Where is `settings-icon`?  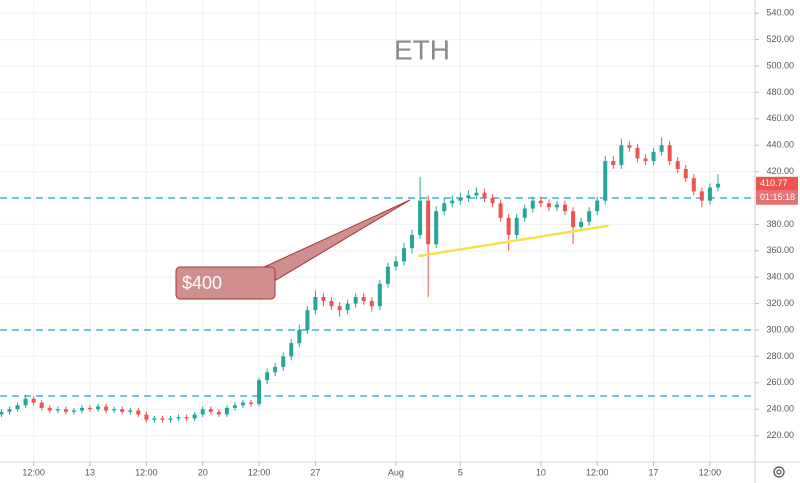
settings-icon is located at coordinates (779, 472).